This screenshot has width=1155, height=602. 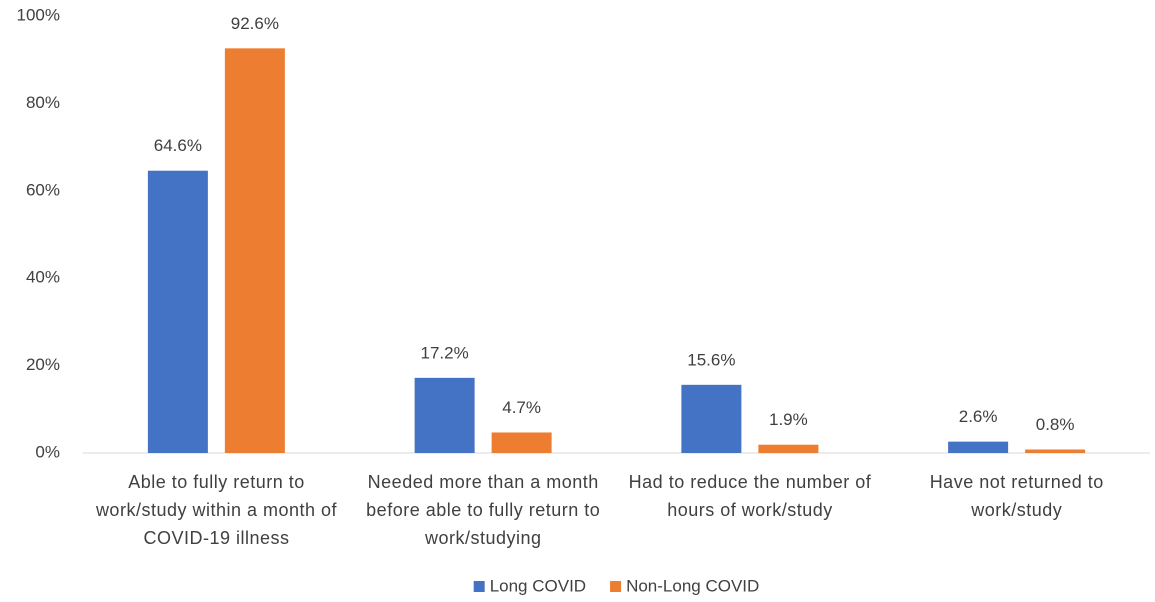 I want to click on data-label: 92.6%, so click(x=255, y=23).